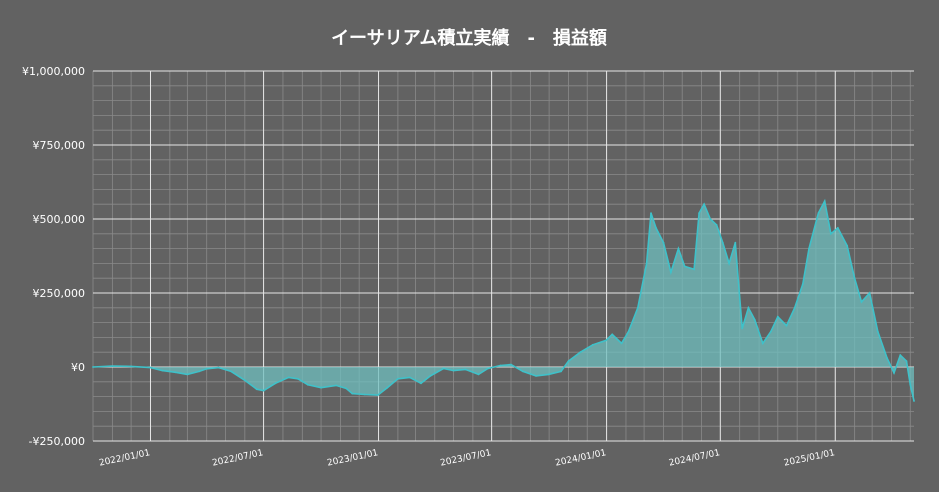 The image size is (939, 492). Describe the element at coordinates (59, 293) in the screenshot. I see `y-tick-label: ¥250,000` at that location.